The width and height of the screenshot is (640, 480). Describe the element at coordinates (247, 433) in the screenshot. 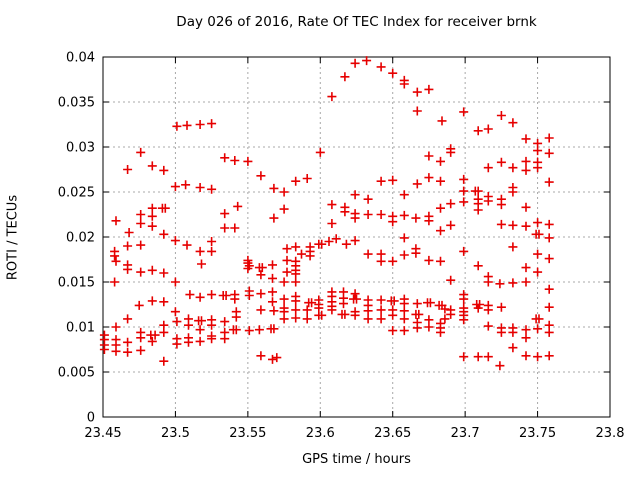

I see `x-tick-label: 23.55` at that location.